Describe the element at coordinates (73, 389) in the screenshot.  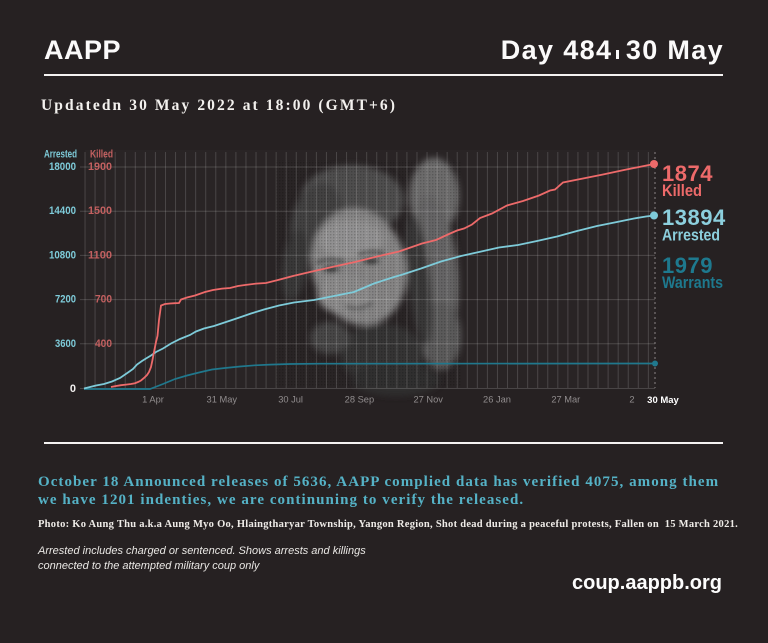
I see `svg-text: 0` at that location.